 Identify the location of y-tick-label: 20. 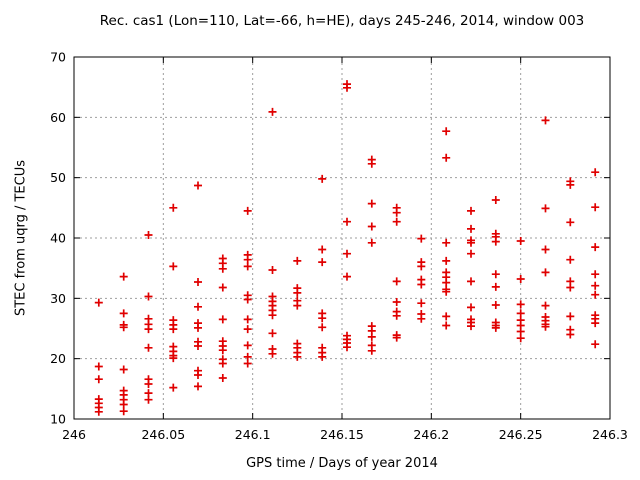
(58, 358).